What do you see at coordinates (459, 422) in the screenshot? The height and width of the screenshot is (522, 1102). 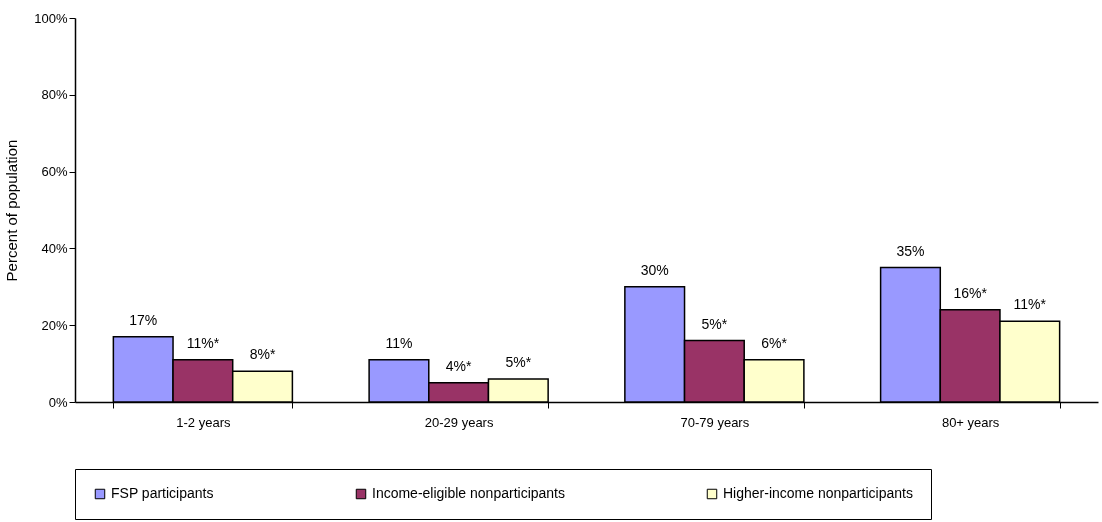 I see `x-tick-label: 20-29 years` at bounding box center [459, 422].